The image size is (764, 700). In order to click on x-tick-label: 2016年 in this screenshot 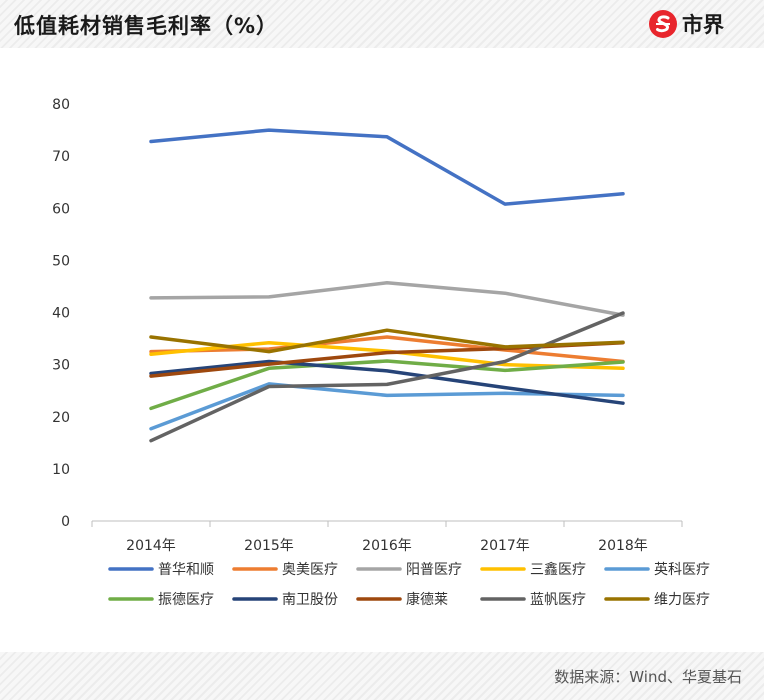, I will do `click(387, 546)`.